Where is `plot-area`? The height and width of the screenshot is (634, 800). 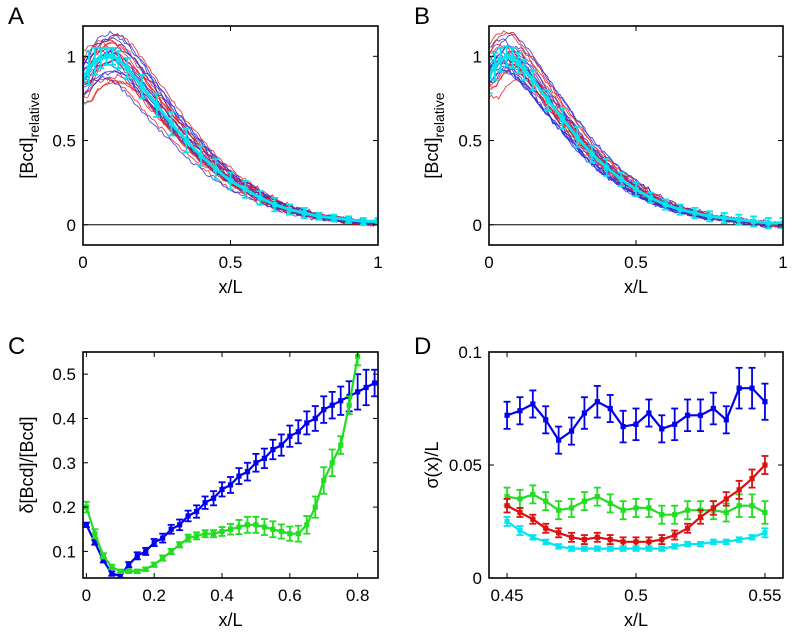
plot-area is located at coordinates (230, 129).